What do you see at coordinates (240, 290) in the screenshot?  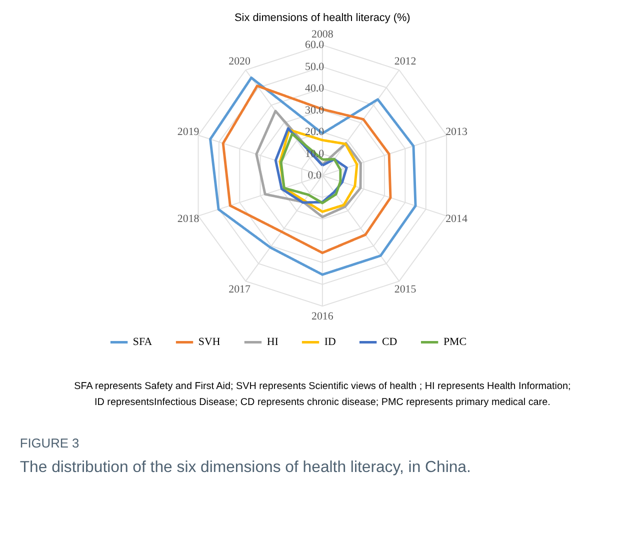 I see `spoke-label: 2017` at bounding box center [240, 290].